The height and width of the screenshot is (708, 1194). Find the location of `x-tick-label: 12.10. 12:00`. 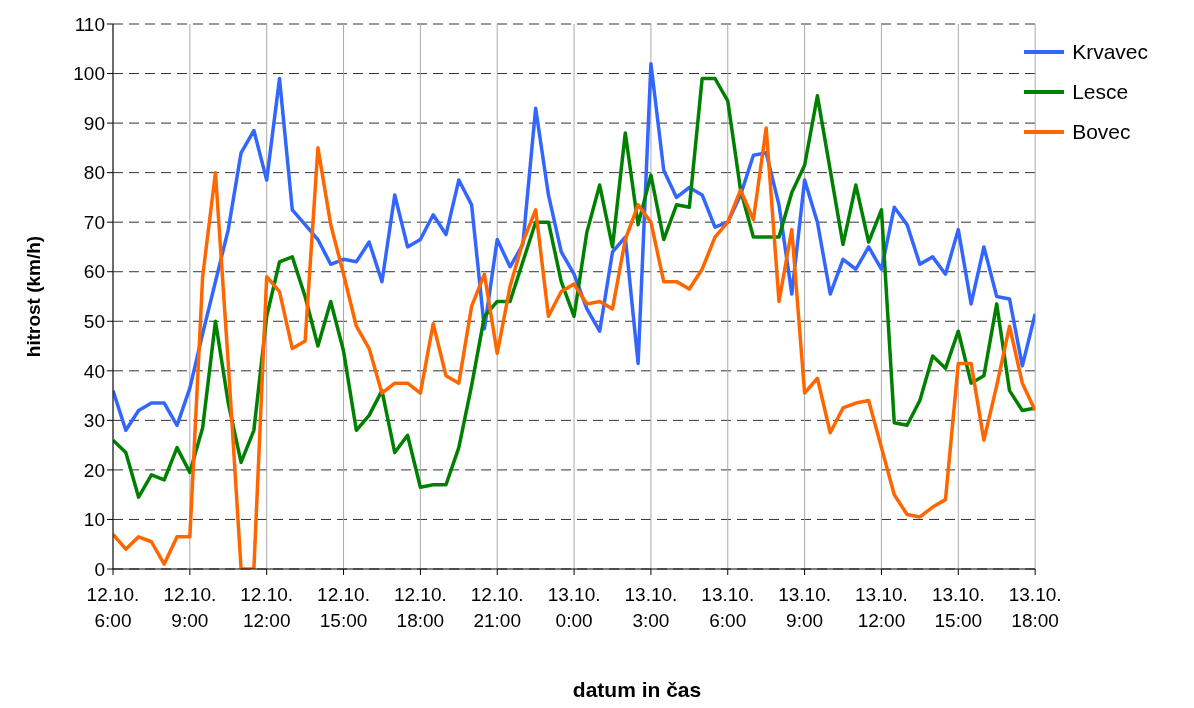

x-tick-label: 12.10. 12:00 is located at coordinates (267, 607).